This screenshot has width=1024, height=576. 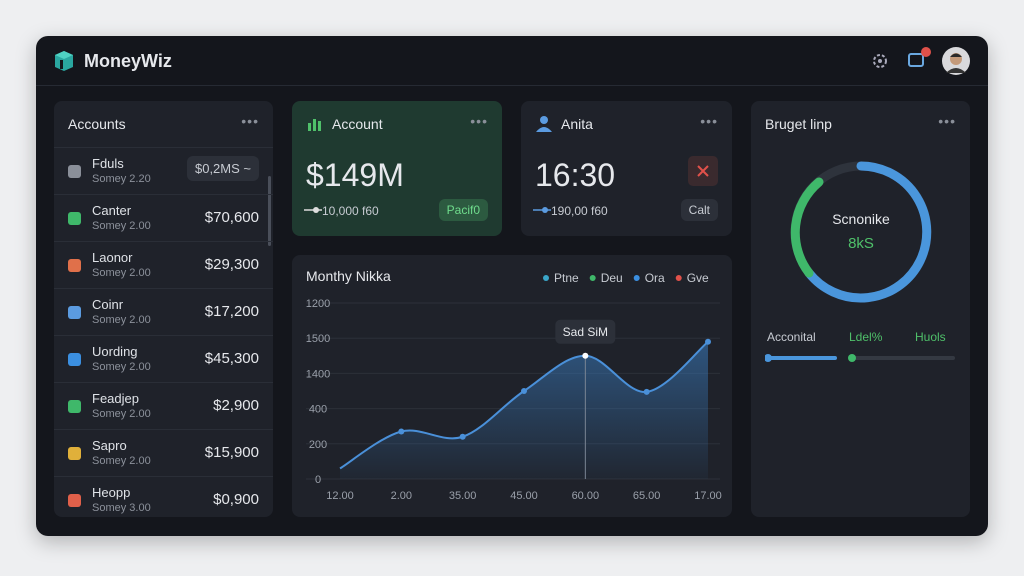 What do you see at coordinates (314, 125) in the screenshot?
I see `card-icon` at bounding box center [314, 125].